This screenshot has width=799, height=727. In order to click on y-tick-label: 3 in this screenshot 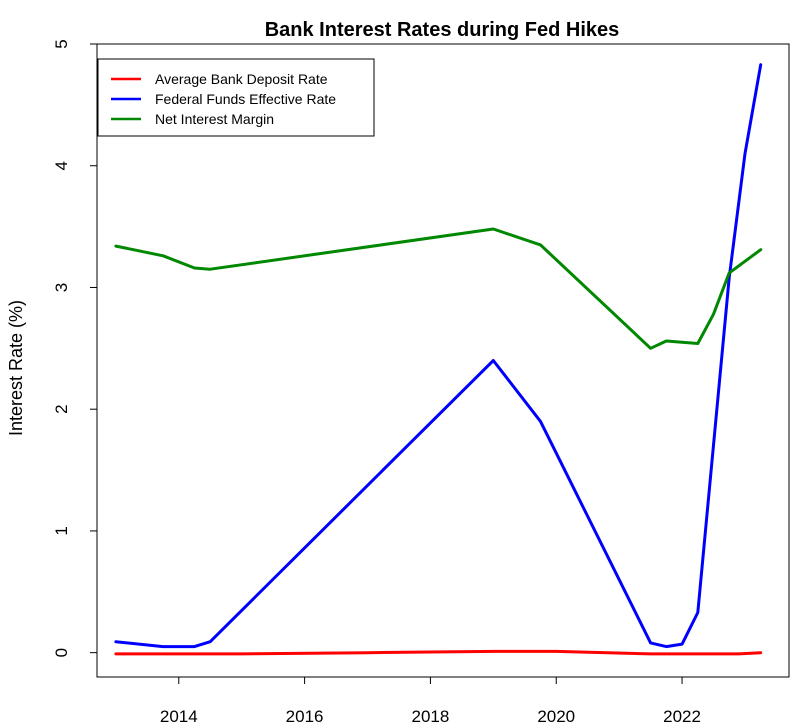, I will do `click(61, 287)`.